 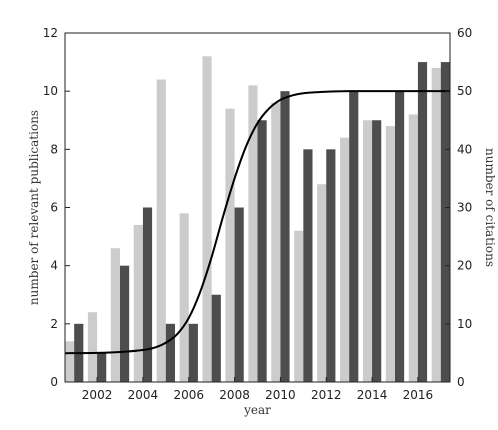 What do you see at coordinates (257, 389) in the screenshot?
I see `x-axis: 2002 2004 2006 2008 2010 2012 2014 2016` at bounding box center [257, 389].